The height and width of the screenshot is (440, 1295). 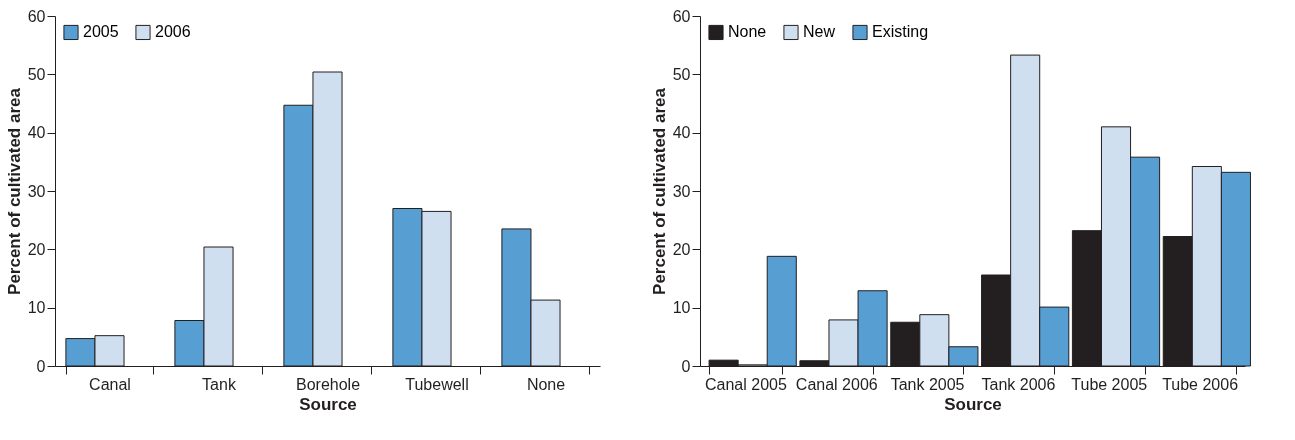 I want to click on x-tick-label: Tube 2005, so click(x=1109, y=384).